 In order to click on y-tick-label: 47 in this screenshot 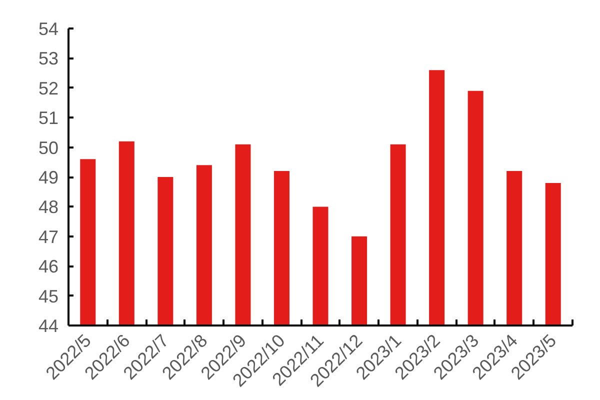, I will do `click(48, 236)`.